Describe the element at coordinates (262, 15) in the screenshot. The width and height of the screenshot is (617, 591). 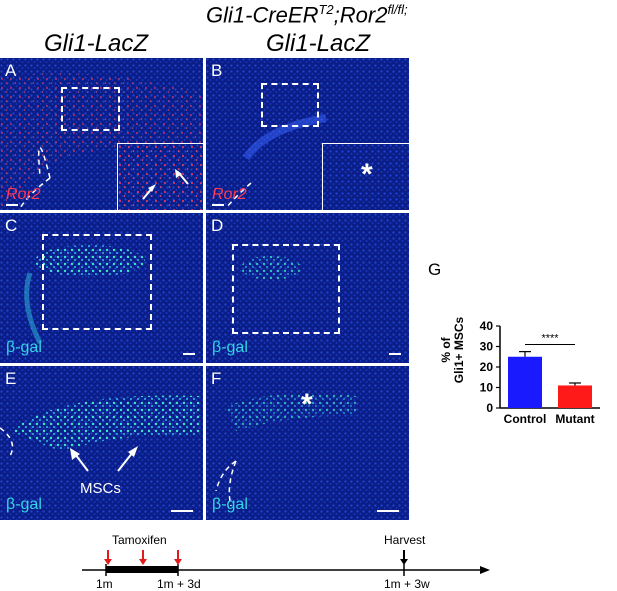
I see `title-gene1: Gli1-CreER` at that location.